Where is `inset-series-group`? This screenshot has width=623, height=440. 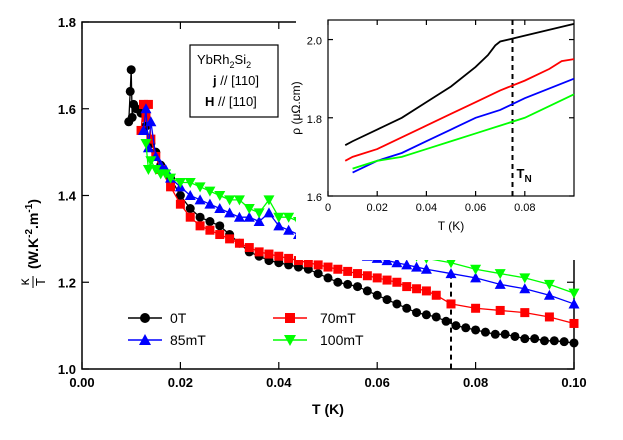 inset-series-group is located at coordinates (459, 98).